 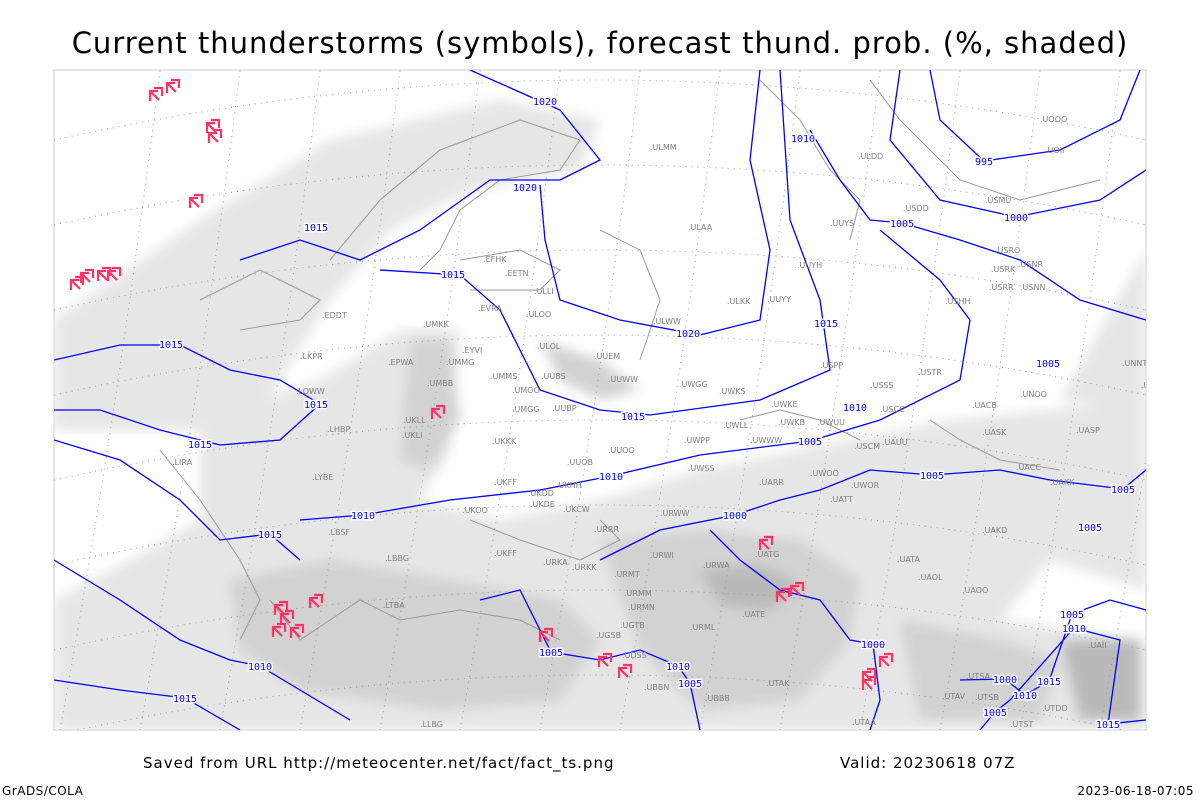 What do you see at coordinates (841, 499) in the screenshot?
I see `station-label: .UATT` at bounding box center [841, 499].